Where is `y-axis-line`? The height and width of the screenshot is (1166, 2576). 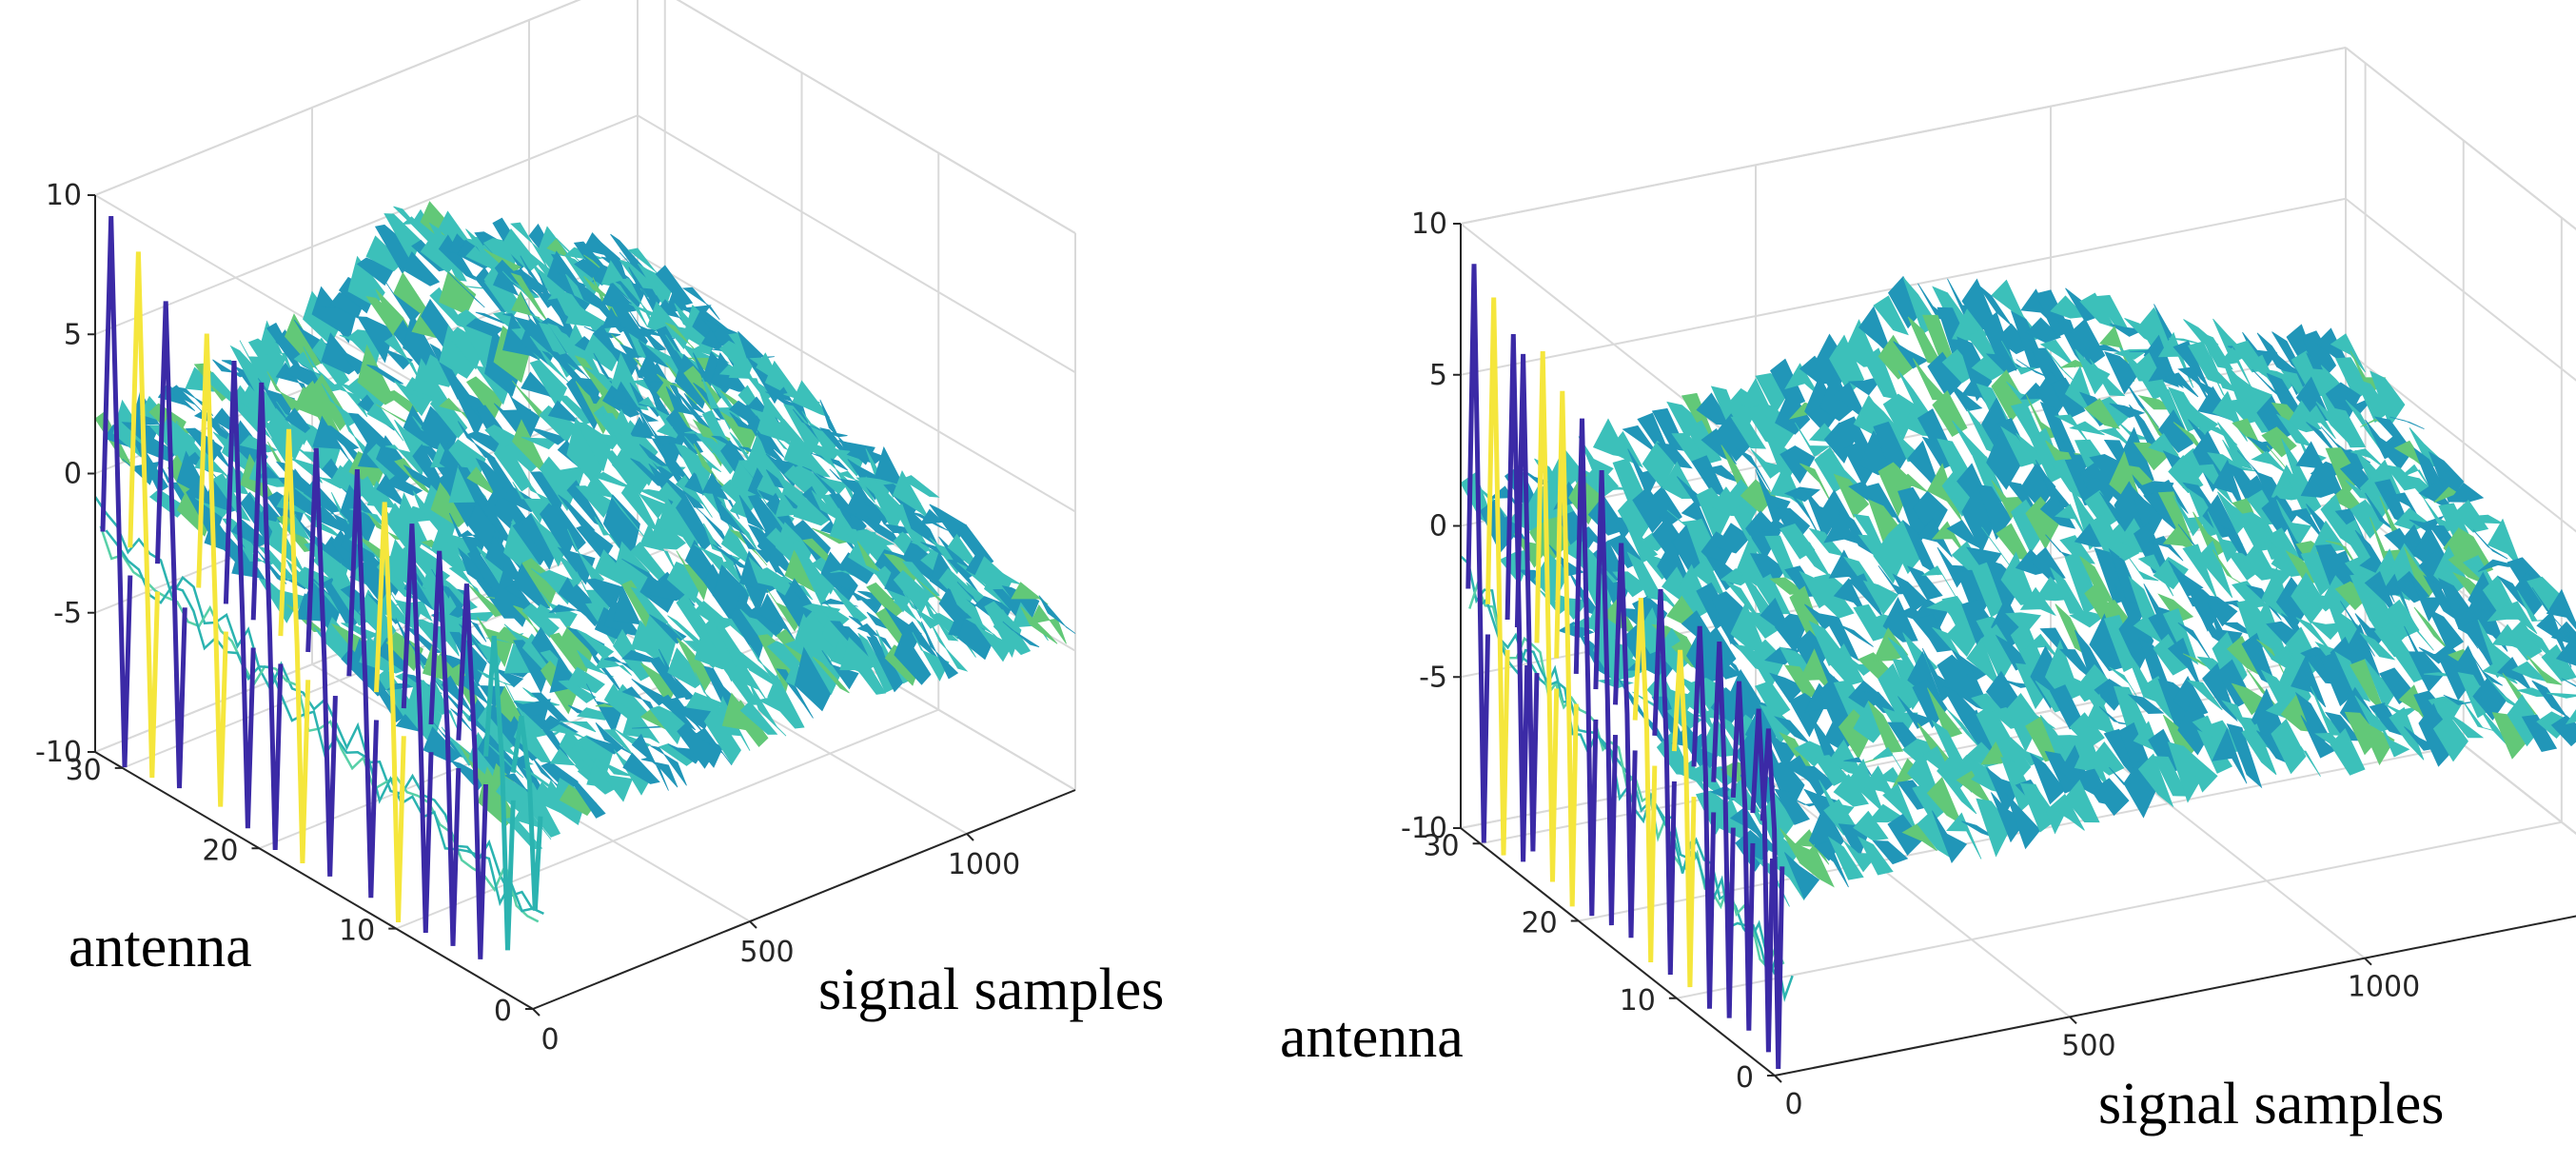 y-axis-line is located at coordinates (1618, 952).